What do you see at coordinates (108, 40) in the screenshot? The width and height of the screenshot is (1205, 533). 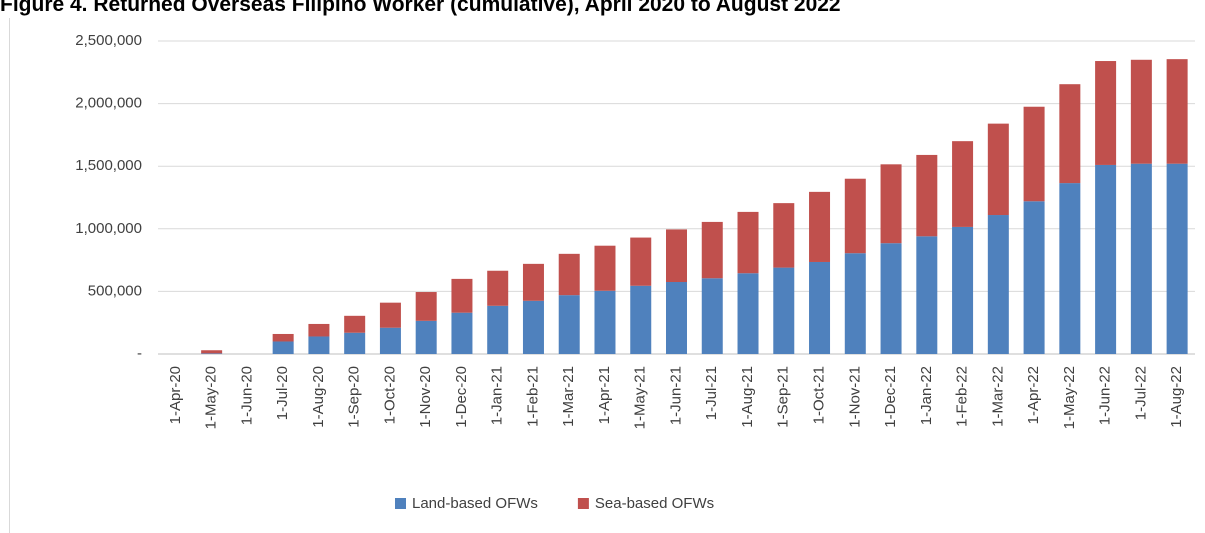 I see `y-tick-label: 2,500,000` at bounding box center [108, 40].